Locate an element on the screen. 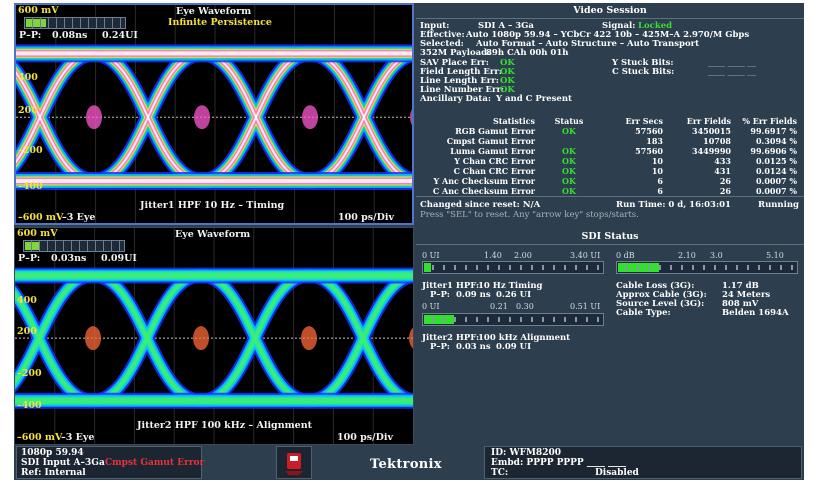 The width and height of the screenshot is (818, 482). sdi-status-title: SDI Status is located at coordinates (610, 236).